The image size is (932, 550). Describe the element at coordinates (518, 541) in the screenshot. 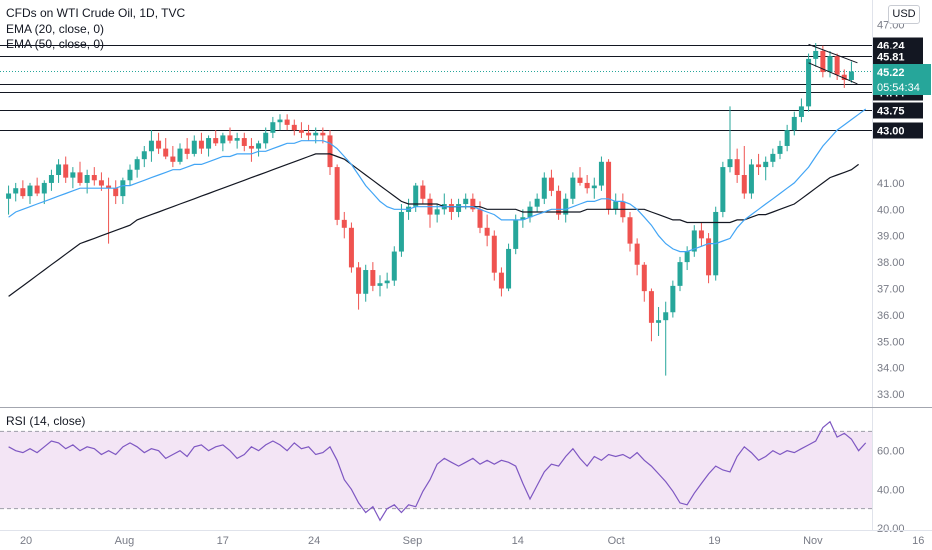

I see `x-tick-label: 14` at that location.